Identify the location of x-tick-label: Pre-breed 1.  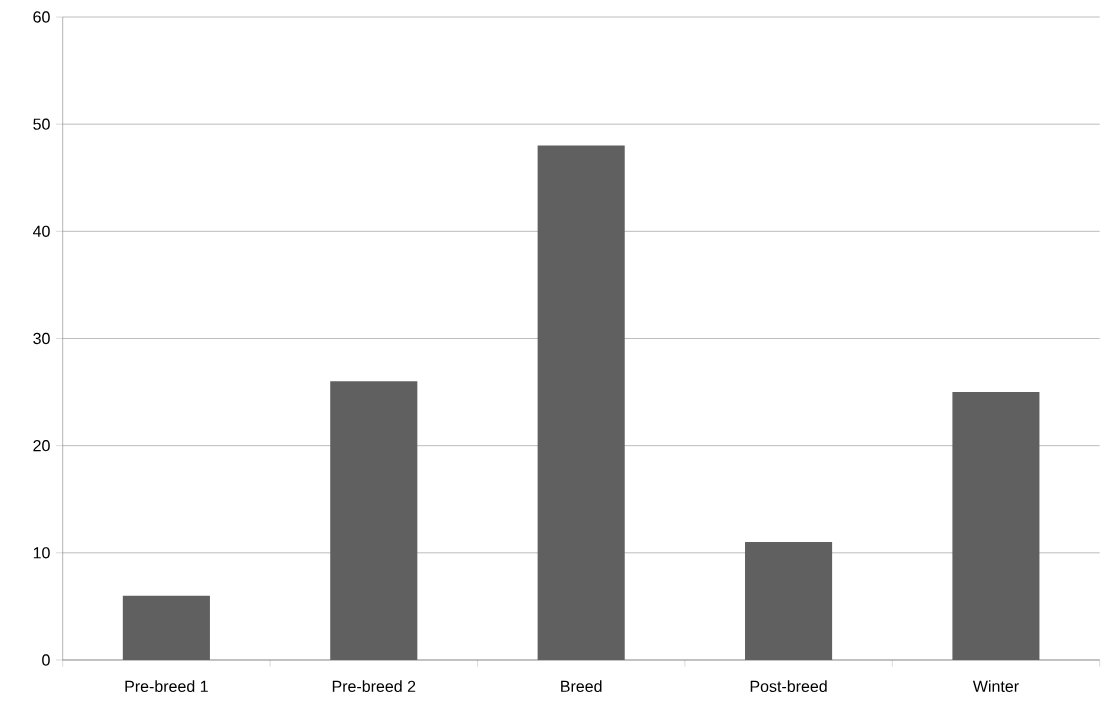
(166, 686).